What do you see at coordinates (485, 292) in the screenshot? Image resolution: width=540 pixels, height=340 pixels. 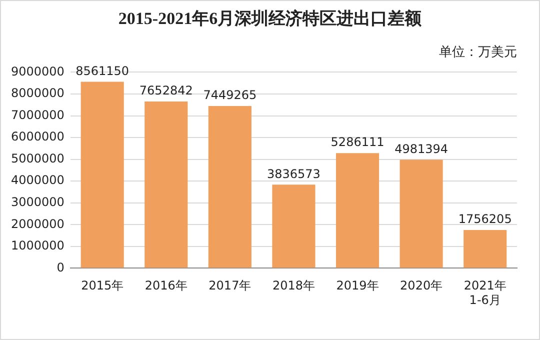 I see `x-tick-label: 2021年 1-6月` at bounding box center [485, 292].